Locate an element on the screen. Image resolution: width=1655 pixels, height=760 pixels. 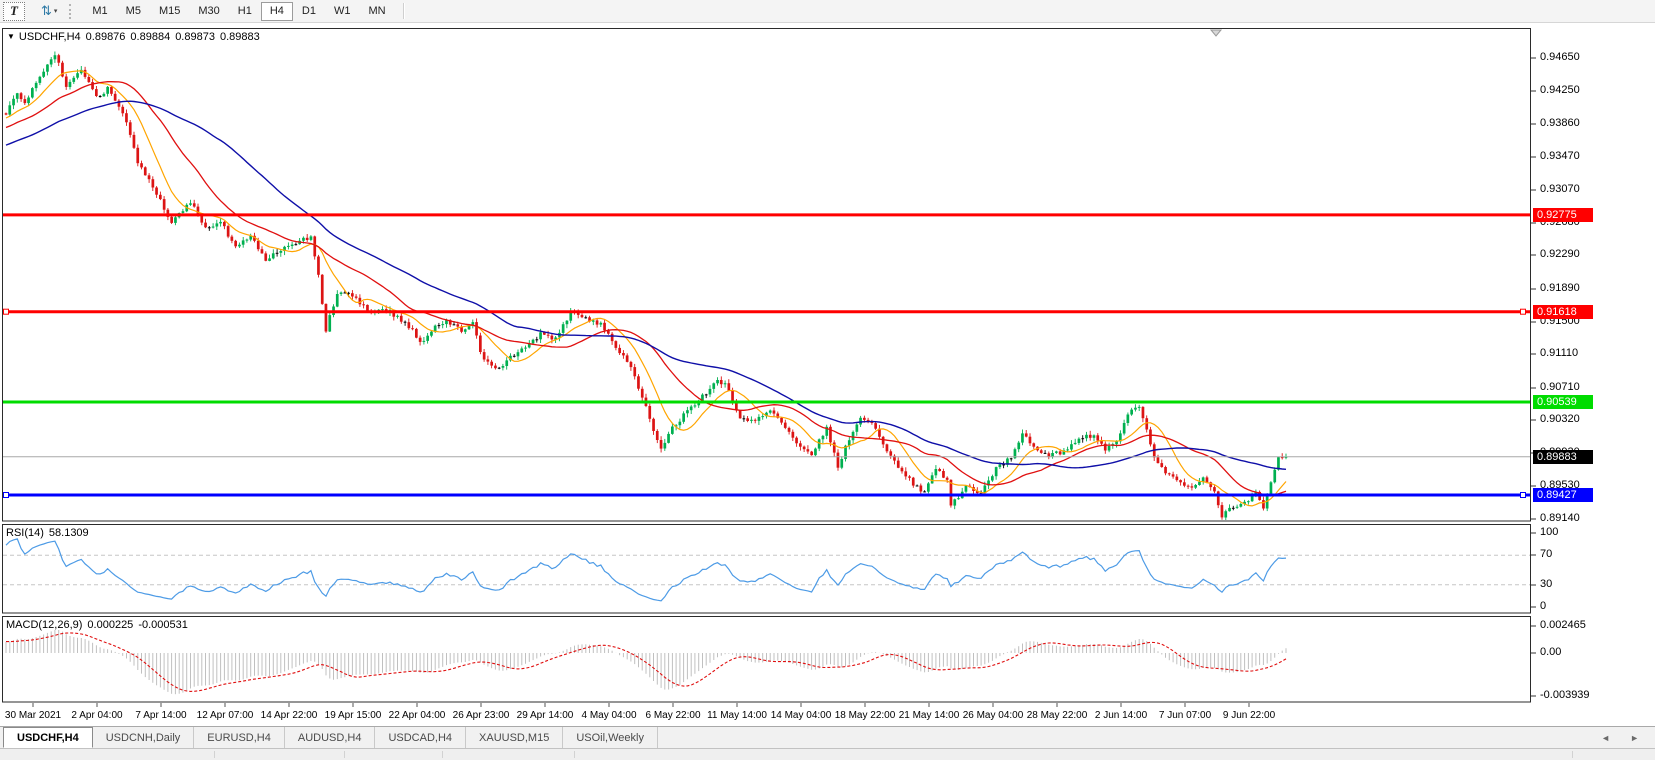
tabs-scroll-left-arrow: ◄ is located at coordinates (1606, 737).